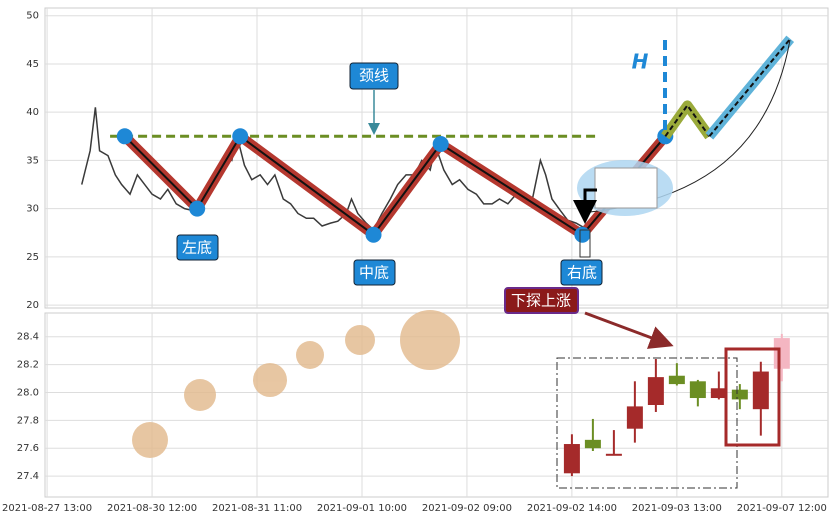 The image size is (833, 520). Describe the element at coordinates (28, 365) in the screenshot. I see `y-tick-label: 28.2` at that location.